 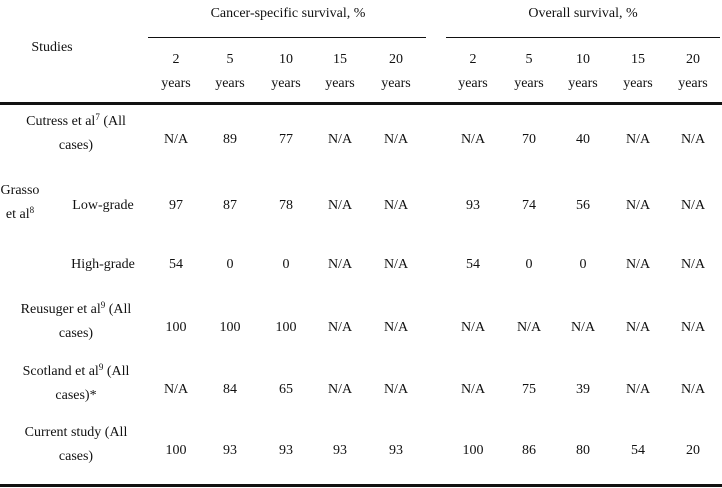 What do you see at coordinates (20, 203) in the screenshot?
I see `study-name: Grasso et al8` at bounding box center [20, 203].